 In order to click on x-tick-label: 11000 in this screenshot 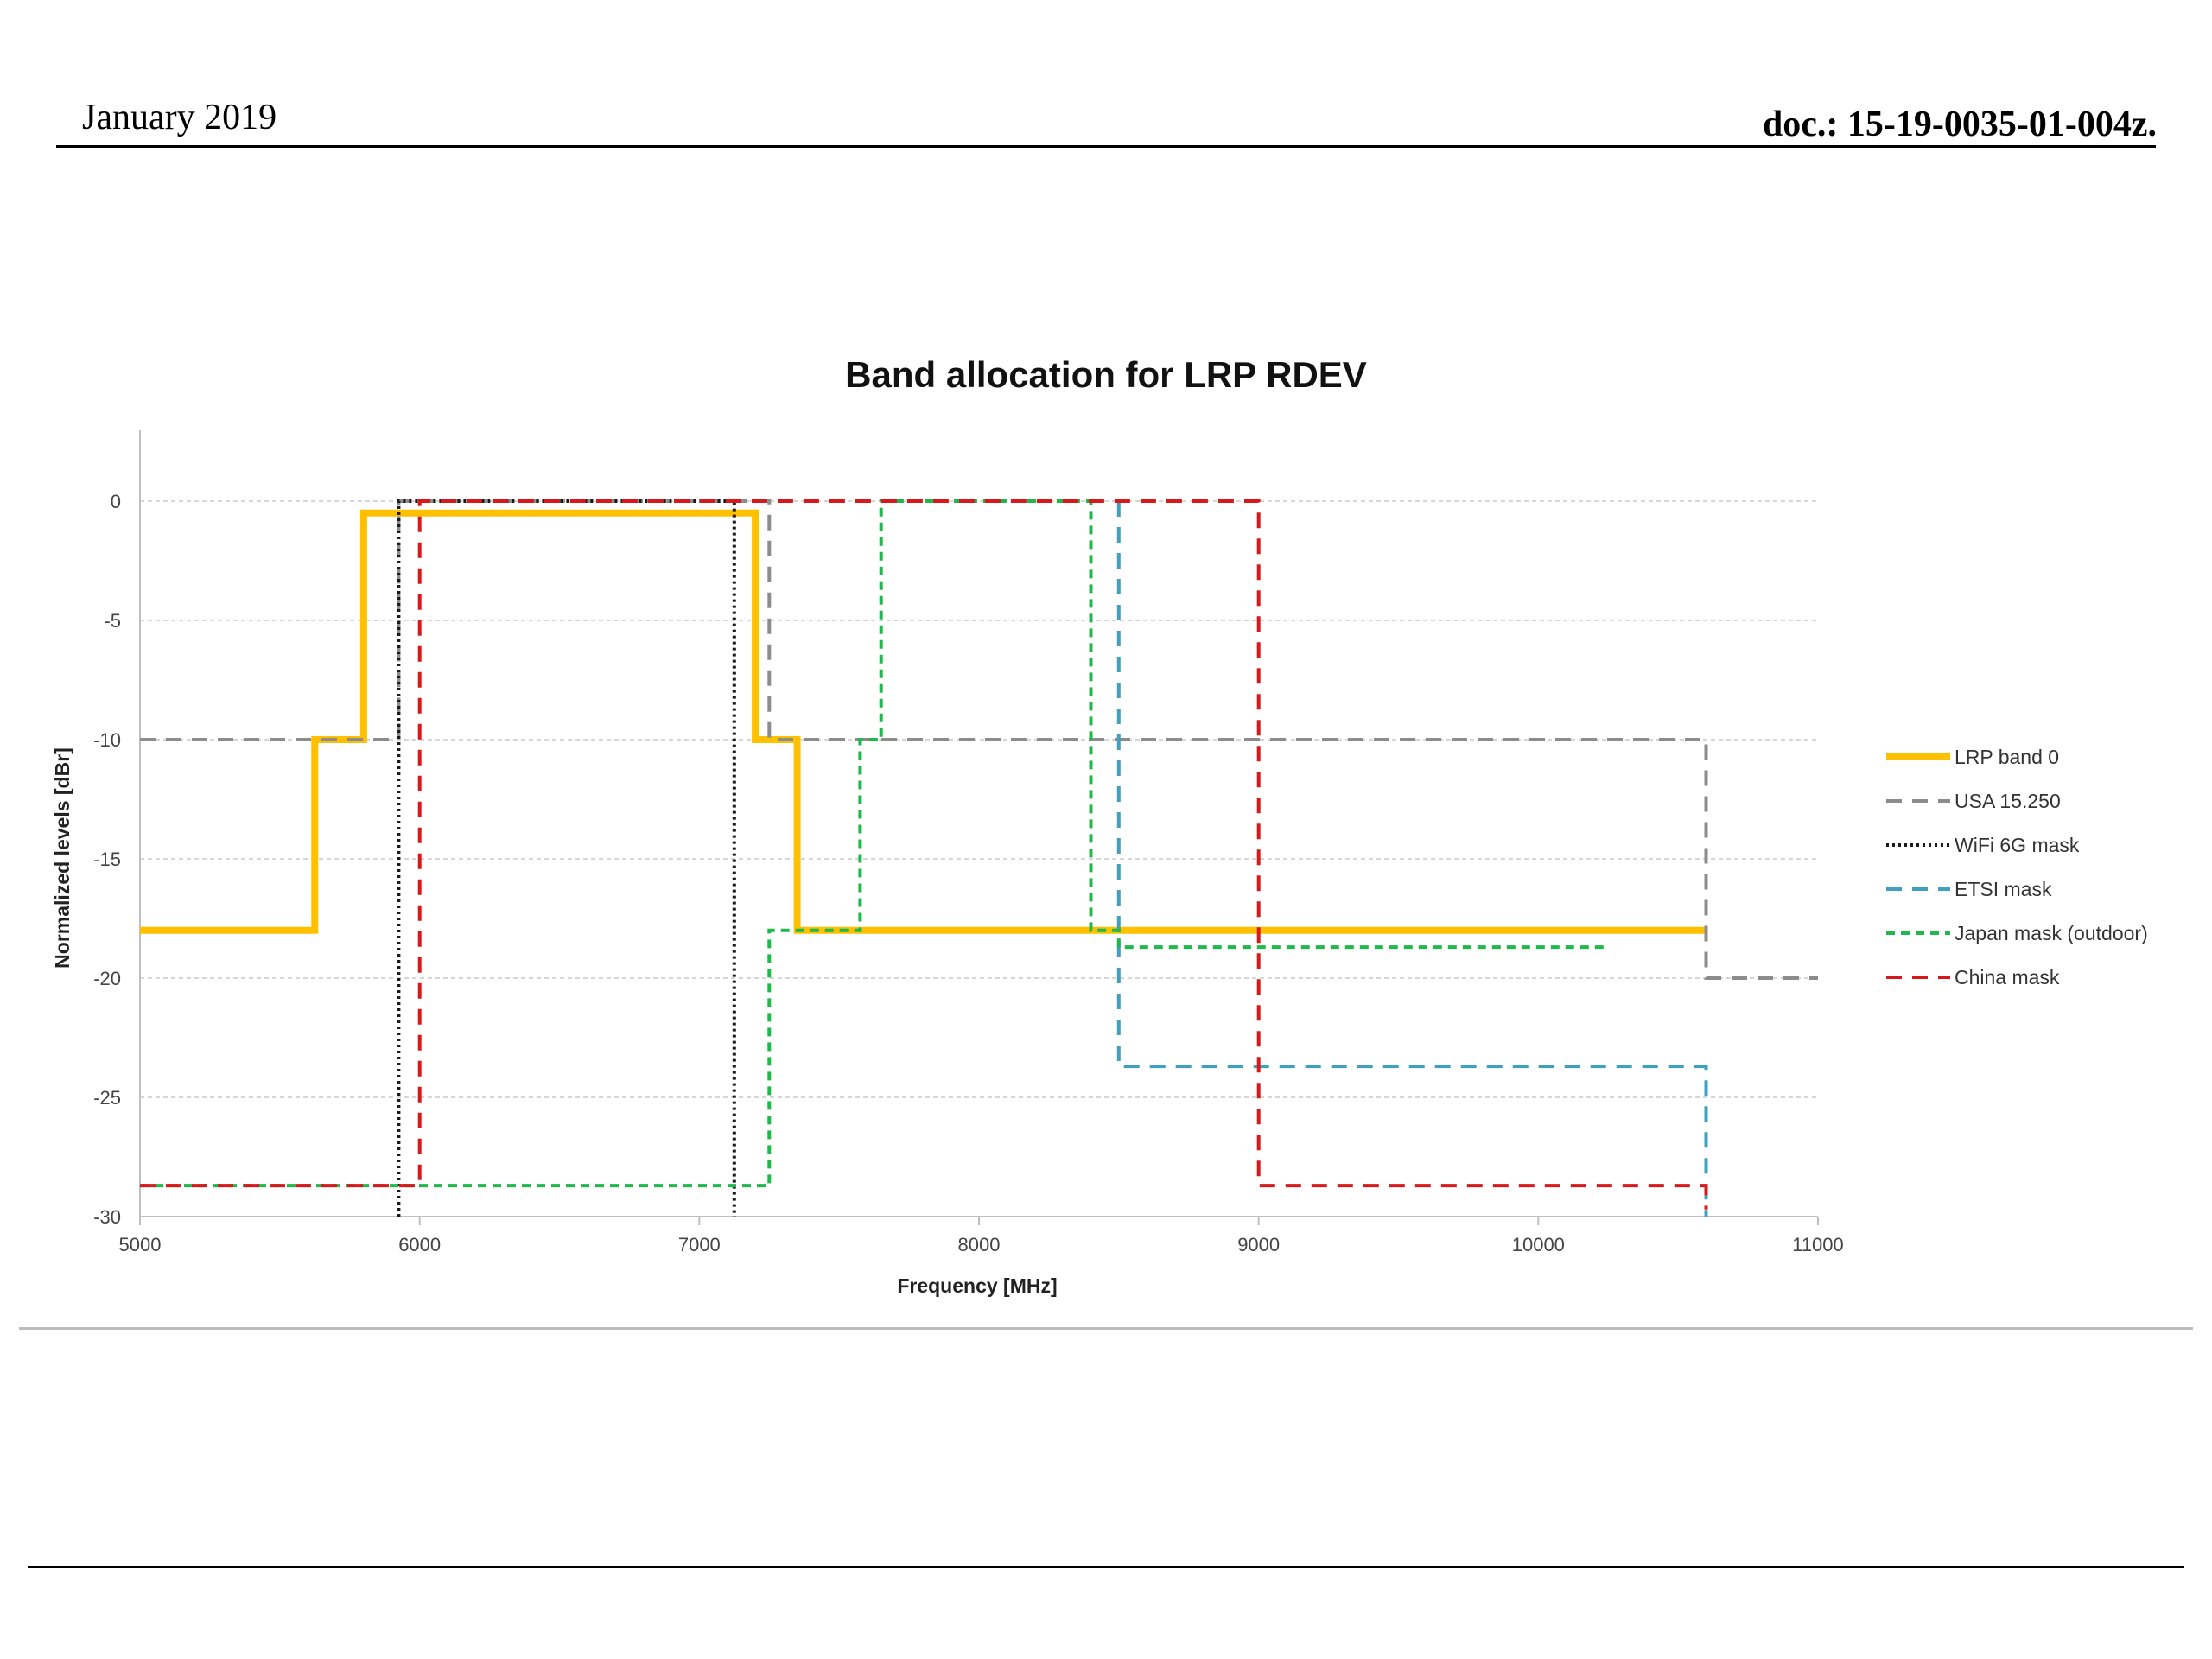, I will do `click(1818, 1244)`.